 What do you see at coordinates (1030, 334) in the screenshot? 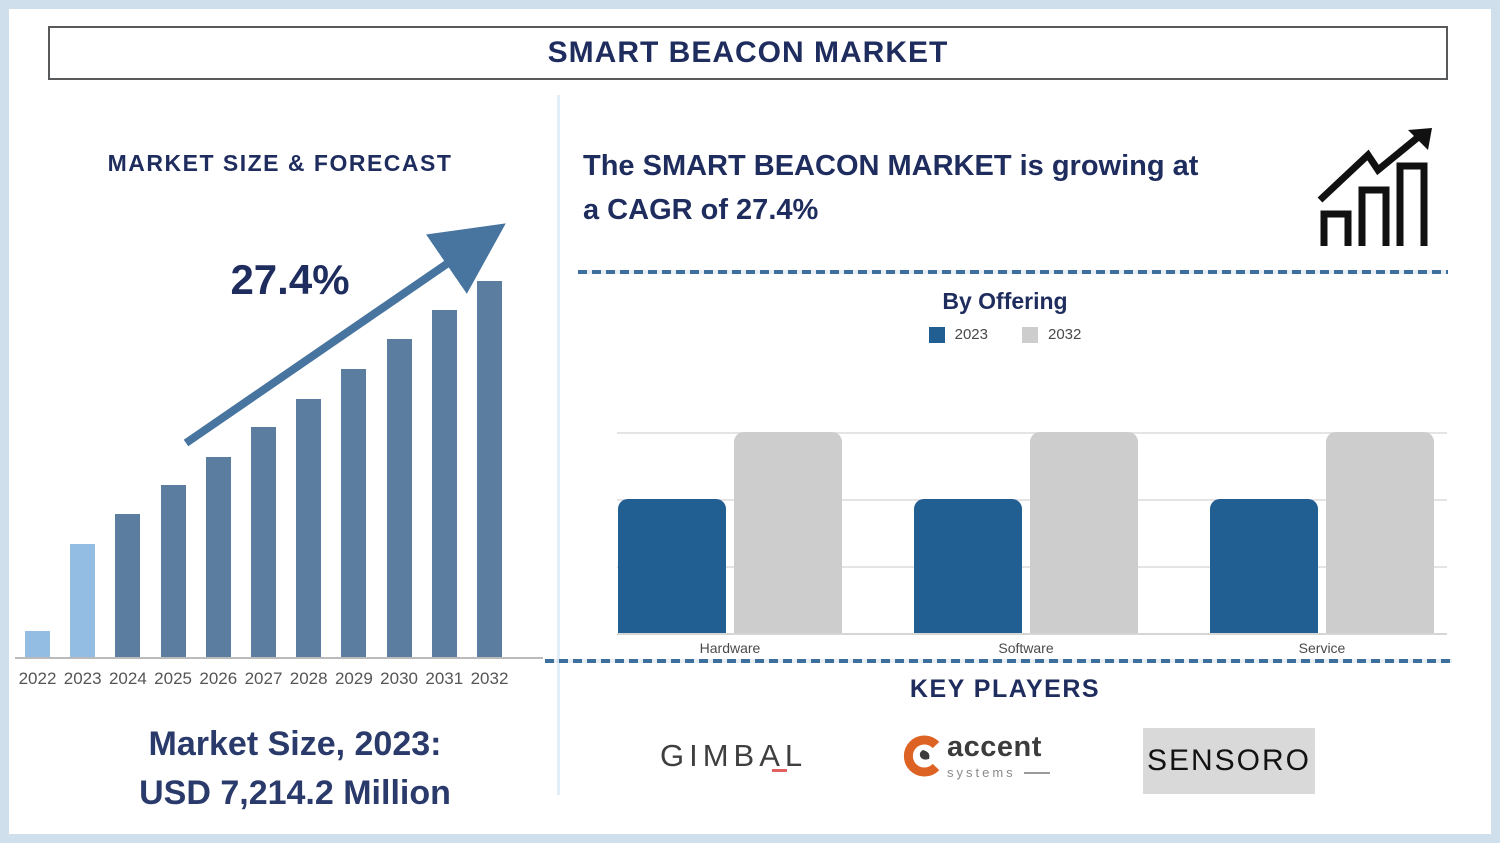
I see `legend-swatch-2032` at bounding box center [1030, 334].